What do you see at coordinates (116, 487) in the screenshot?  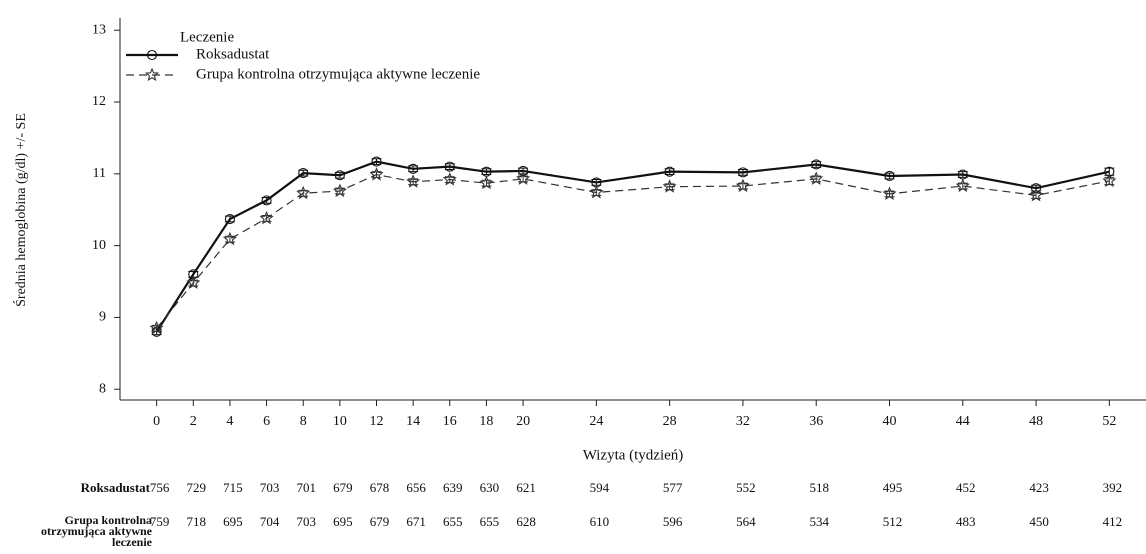 I see `risk-row-label: Roksadustat` at bounding box center [116, 487].